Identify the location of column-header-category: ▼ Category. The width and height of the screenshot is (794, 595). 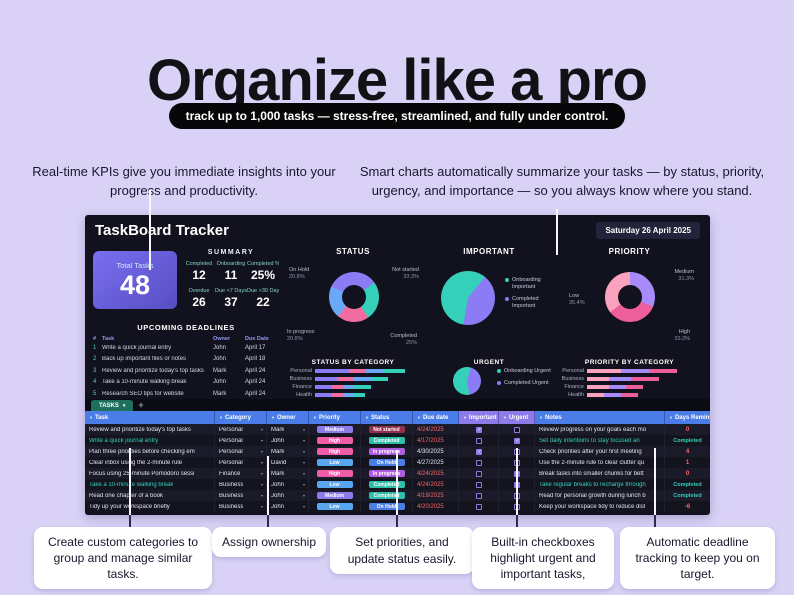
(241, 417).